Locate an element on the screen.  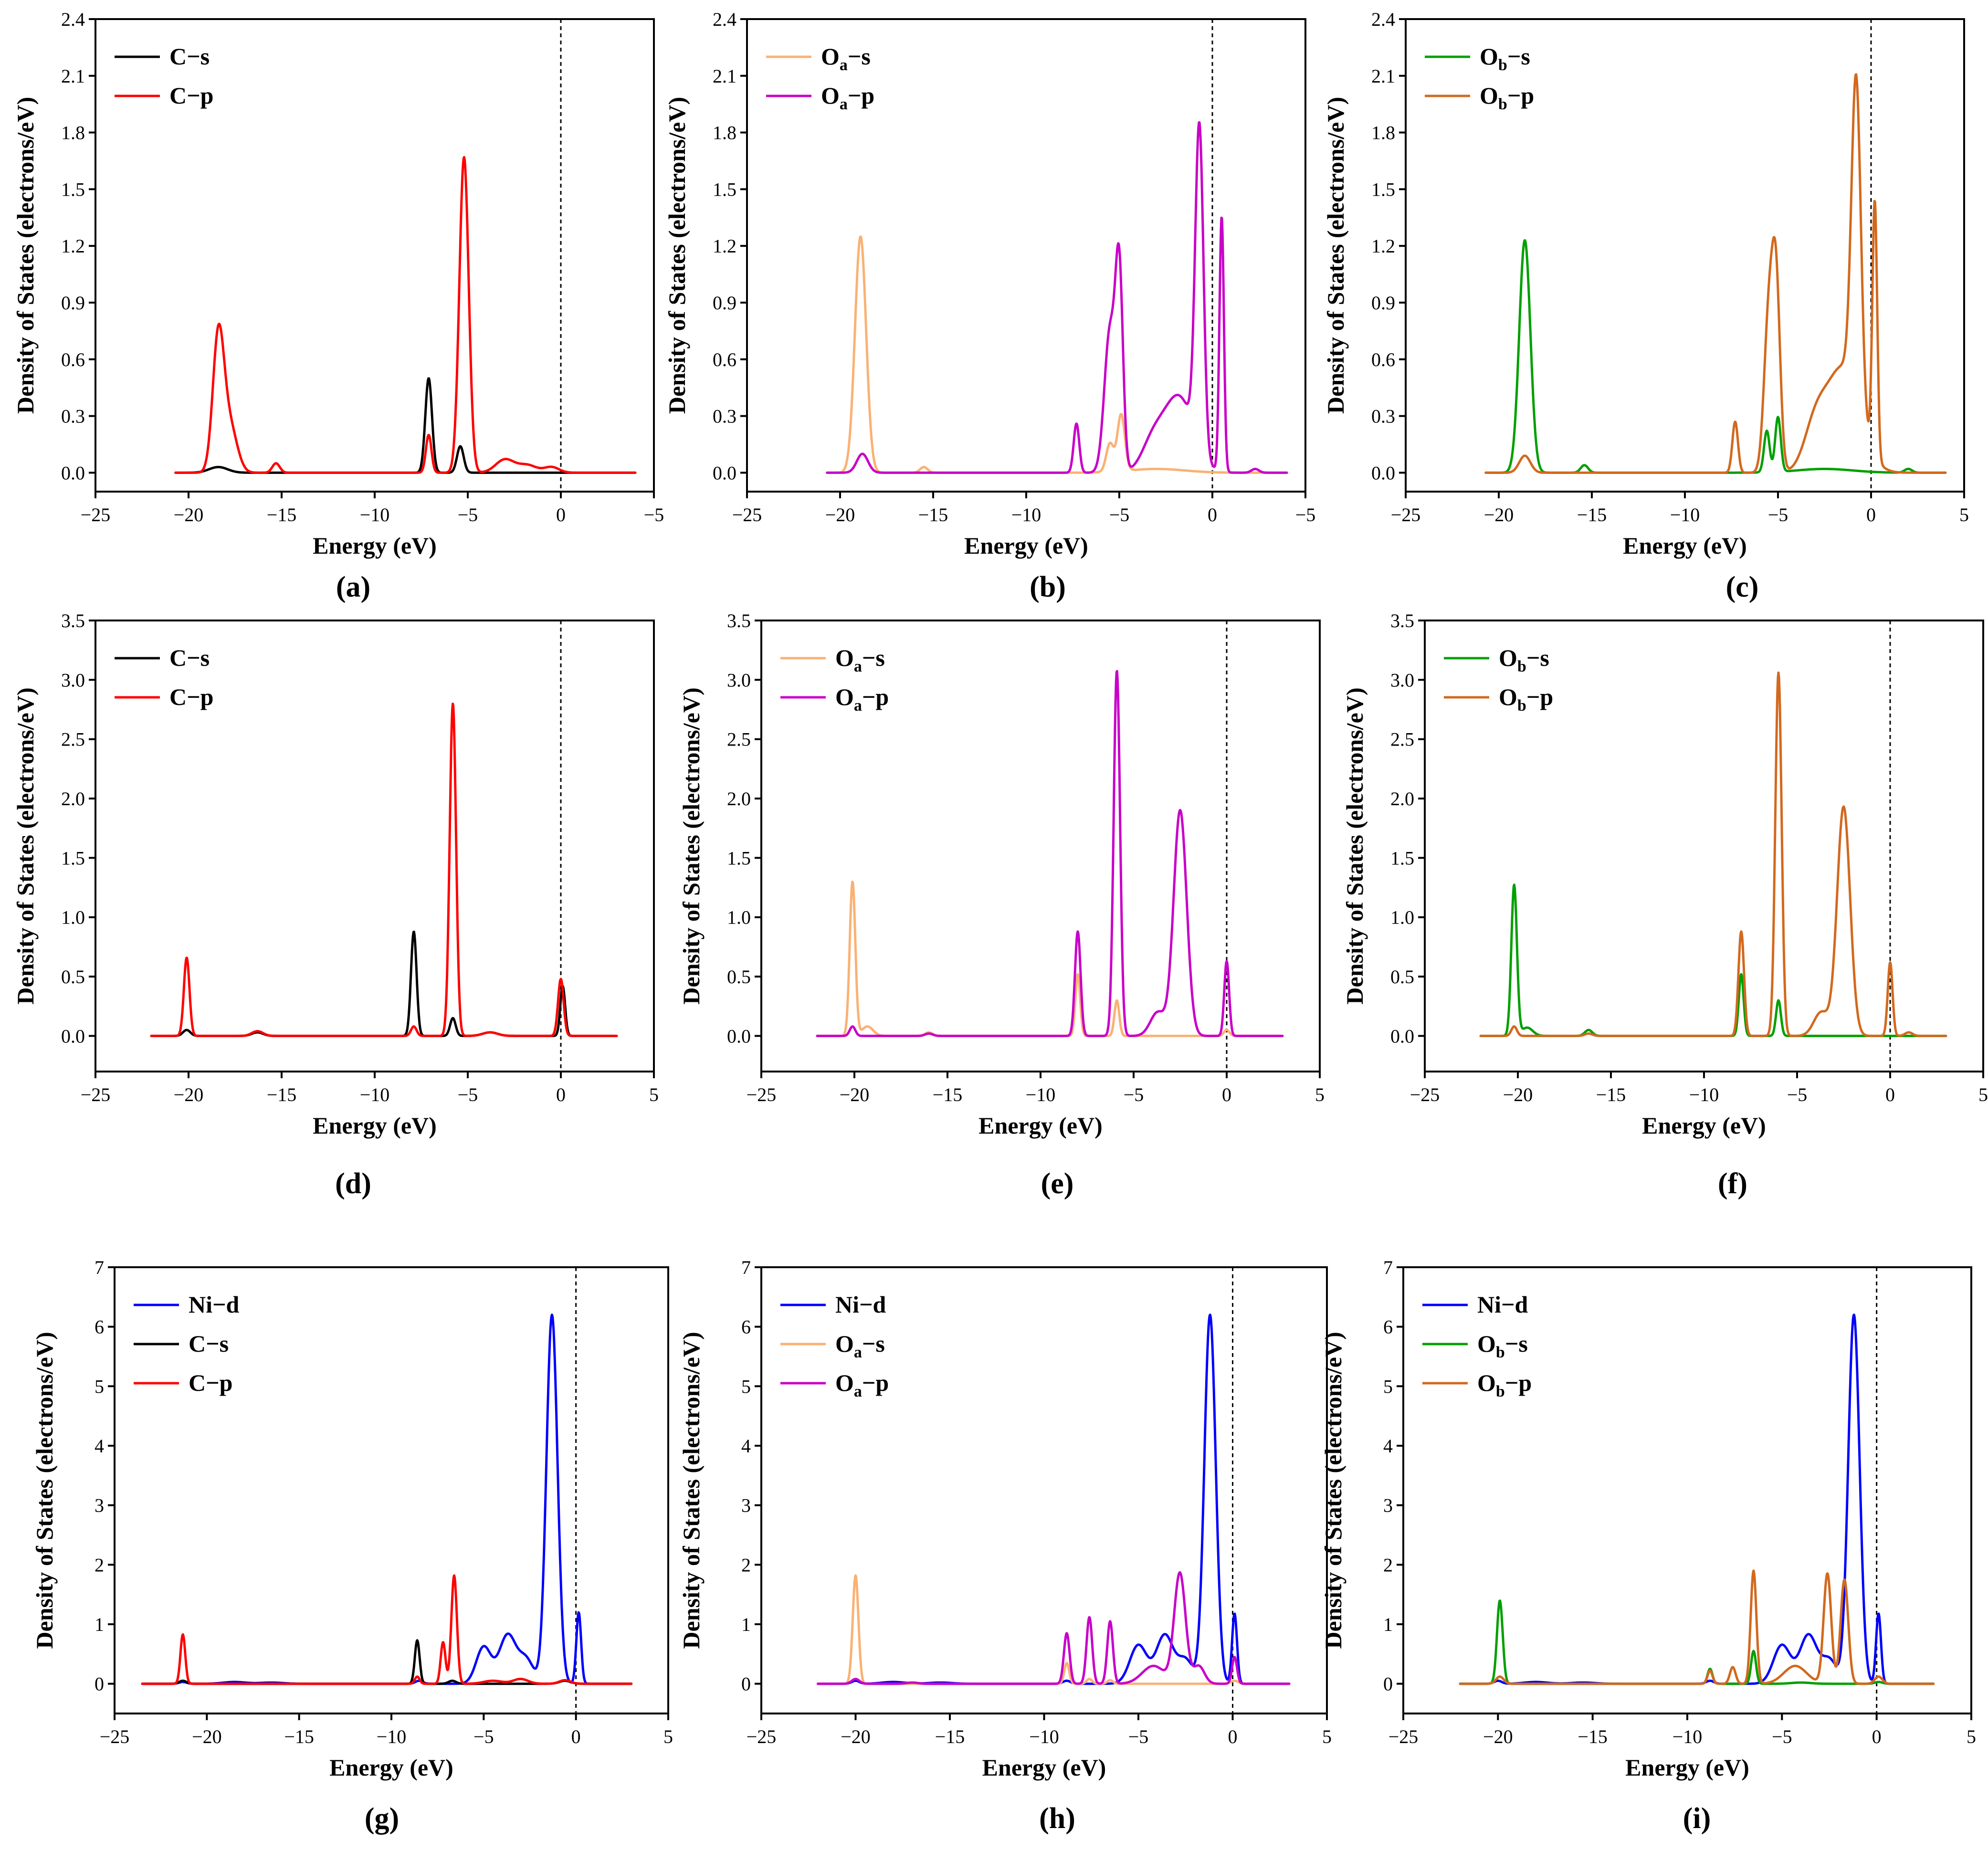
y-tick-label: 0.9 is located at coordinates (725, 303).